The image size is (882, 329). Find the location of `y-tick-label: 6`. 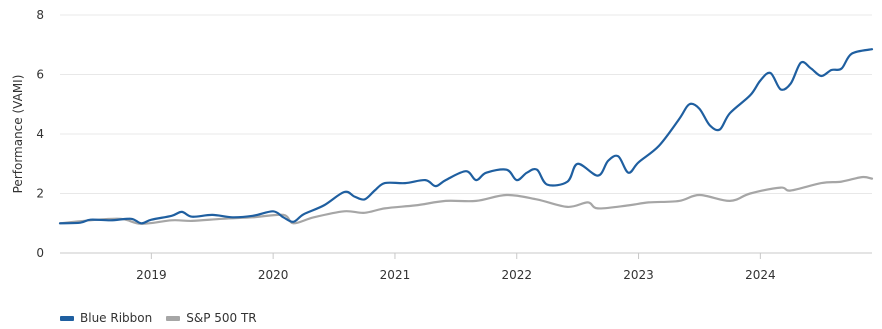

y-tick-label: 6 is located at coordinates (40, 75).